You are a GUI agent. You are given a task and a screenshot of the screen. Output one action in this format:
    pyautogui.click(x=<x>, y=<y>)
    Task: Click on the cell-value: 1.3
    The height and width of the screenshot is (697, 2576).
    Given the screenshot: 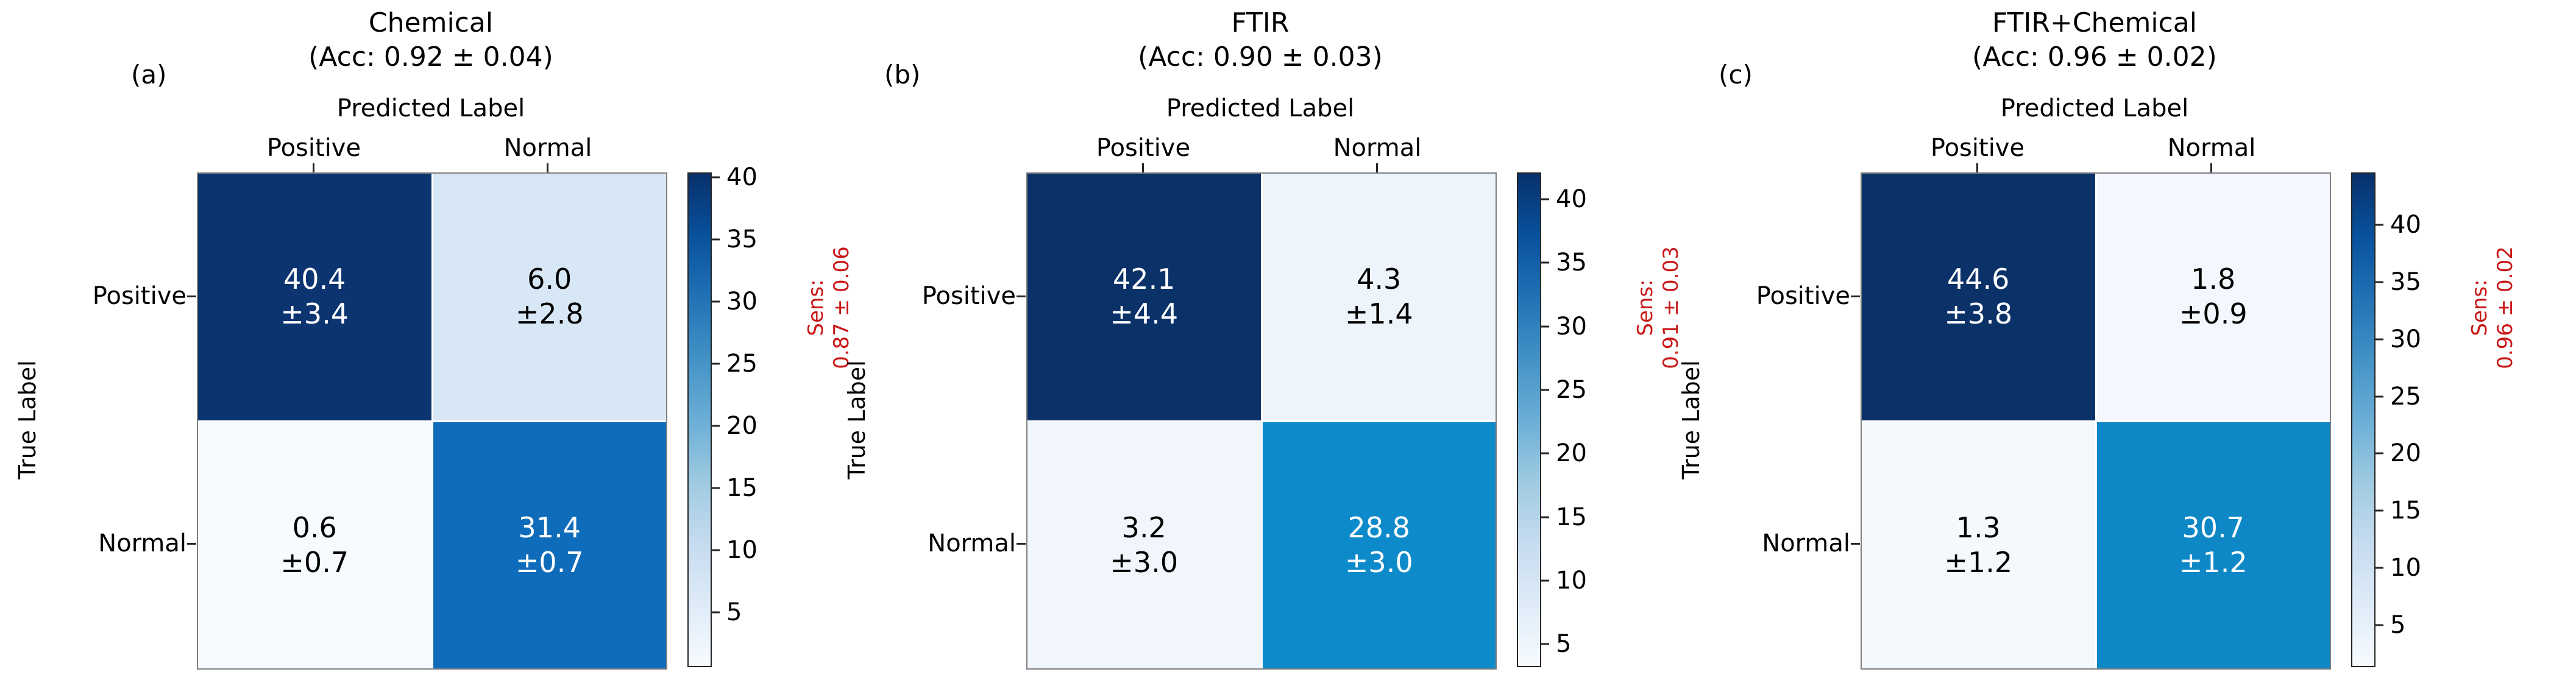 What is the action you would take?
    pyautogui.click(x=1979, y=527)
    